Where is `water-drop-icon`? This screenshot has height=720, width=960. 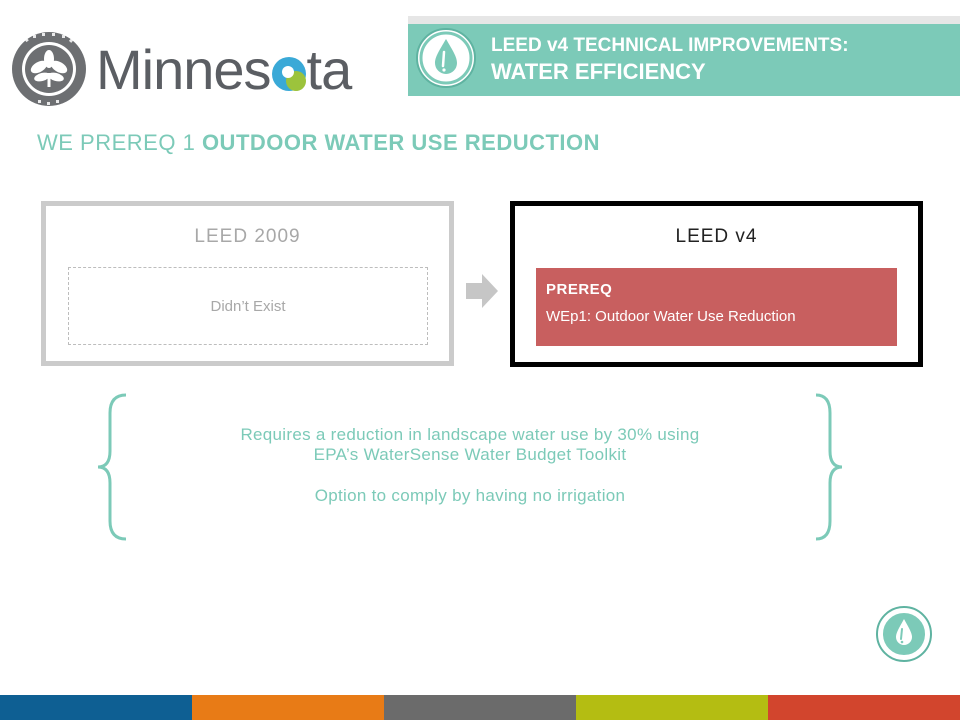 water-drop-icon is located at coordinates (446, 58).